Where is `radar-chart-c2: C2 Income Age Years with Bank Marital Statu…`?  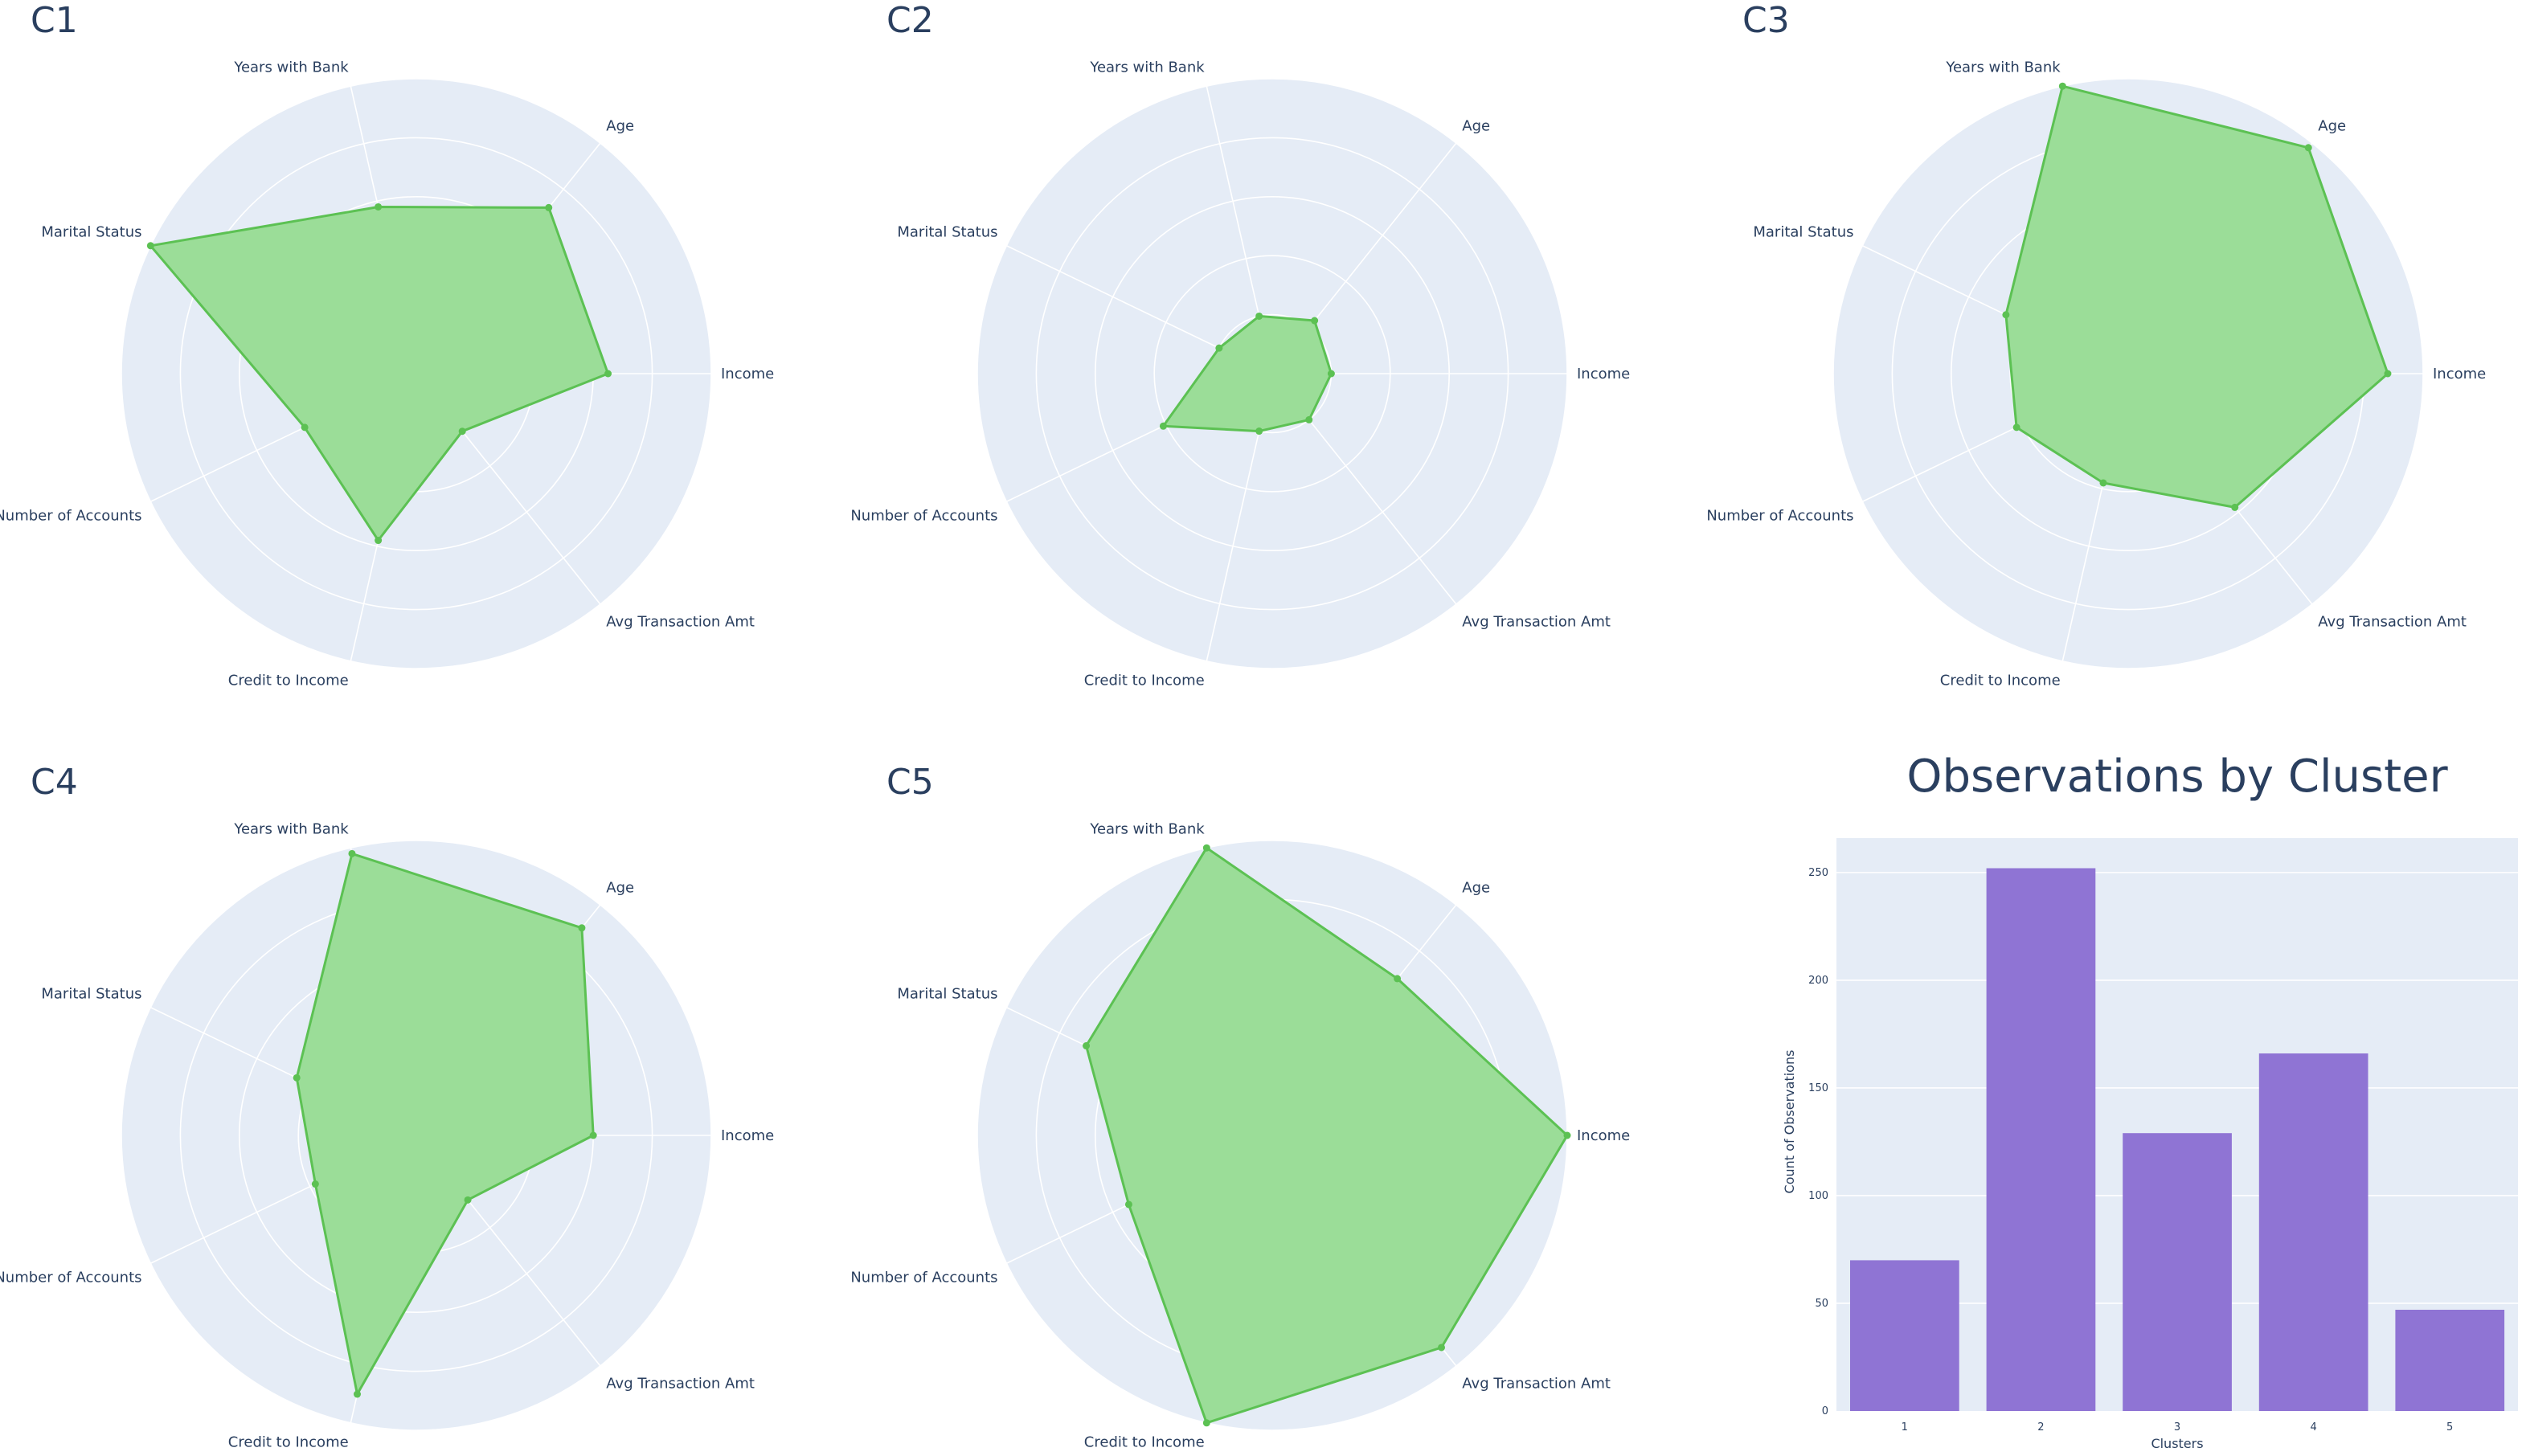 radar-chart-c2: C2 Income Age Years with Bank Marital Statu… is located at coordinates (1240, 344).